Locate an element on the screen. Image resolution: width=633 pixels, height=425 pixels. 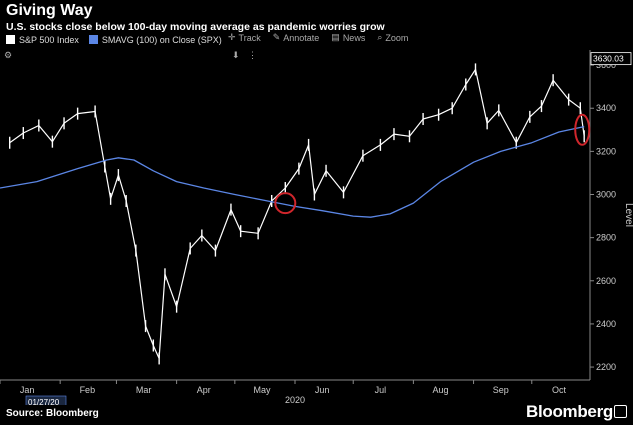
track-icon: ✛ is located at coordinates (232, 37).